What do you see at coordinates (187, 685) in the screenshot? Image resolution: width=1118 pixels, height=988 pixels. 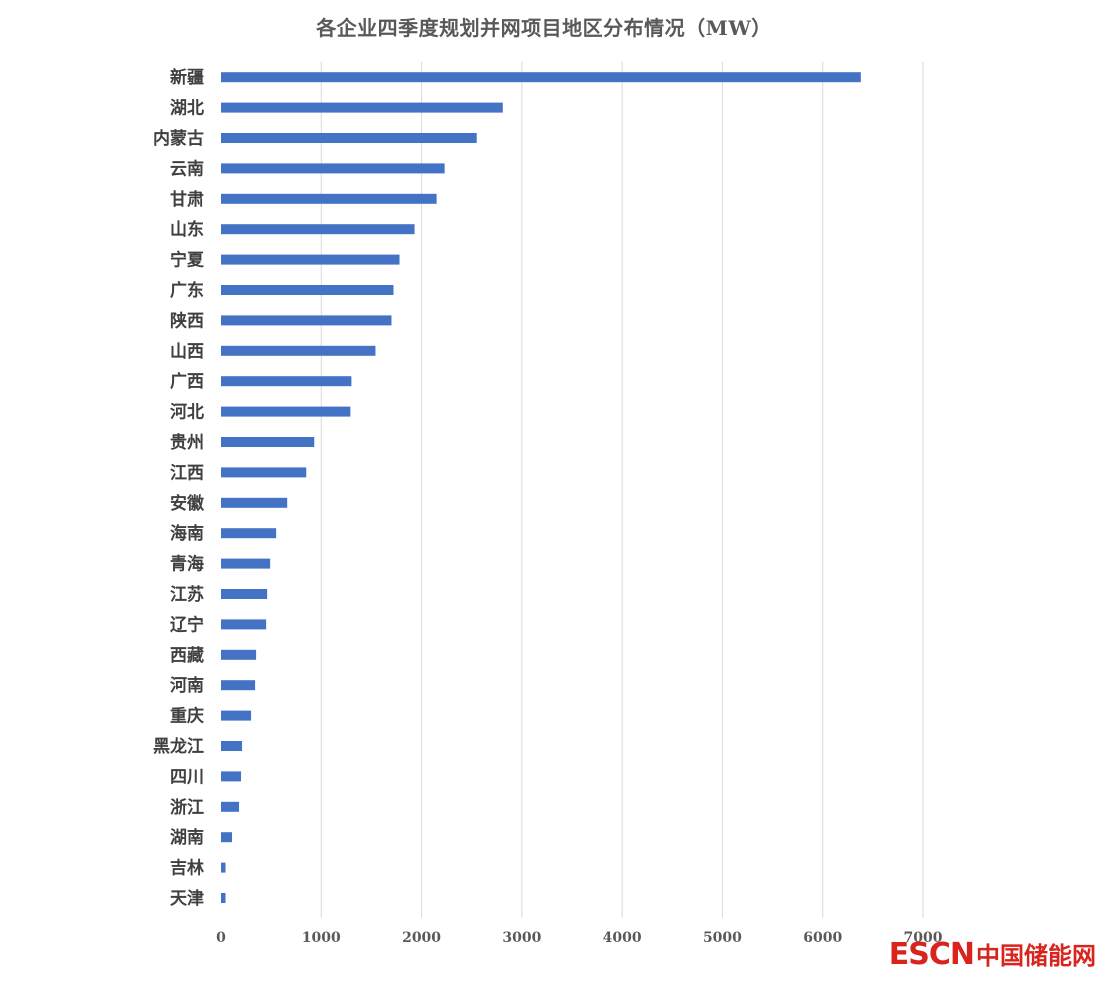 I see `category-label: 河南` at bounding box center [187, 685].